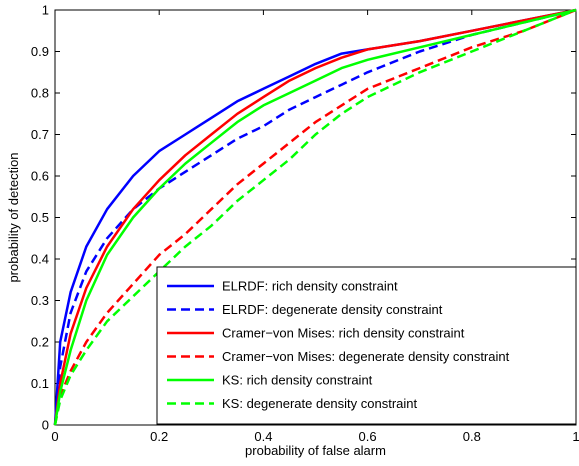 This screenshot has width=579, height=466. I want to click on legend-label-1: ELRDF: degenerate density constraint, so click(332, 309).